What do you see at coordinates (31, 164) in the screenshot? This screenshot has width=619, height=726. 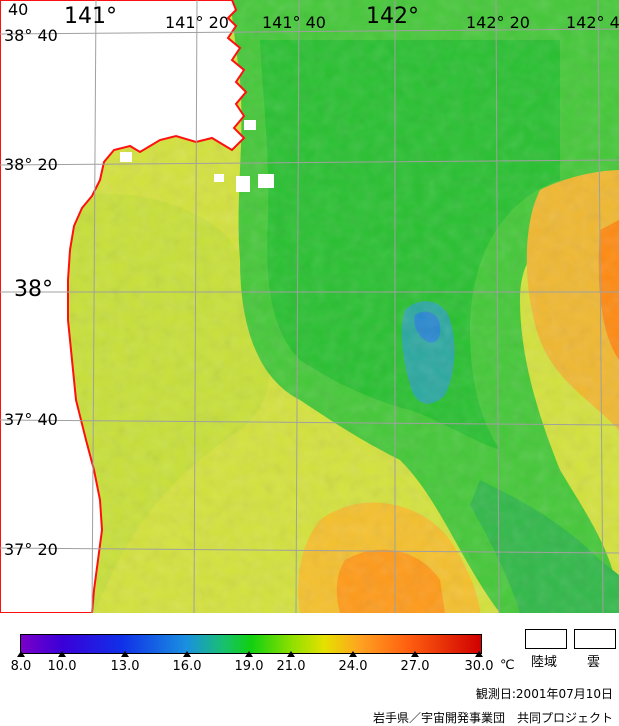 I see `lat-label-38-20: 38° 20` at bounding box center [31, 164].